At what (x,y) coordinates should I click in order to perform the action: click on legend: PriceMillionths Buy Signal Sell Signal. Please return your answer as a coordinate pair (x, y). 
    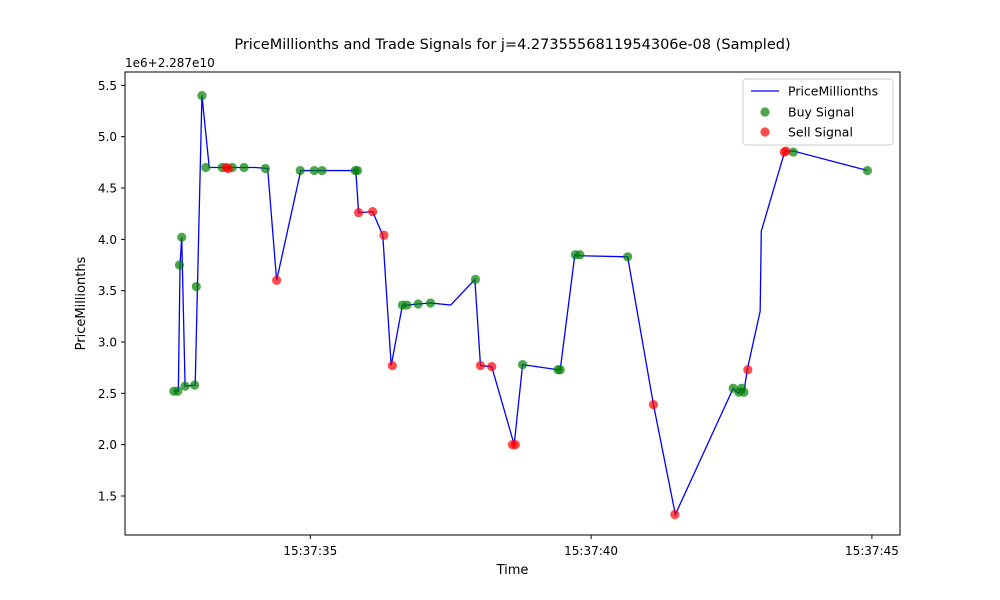
    Looking at the image, I should click on (818, 112).